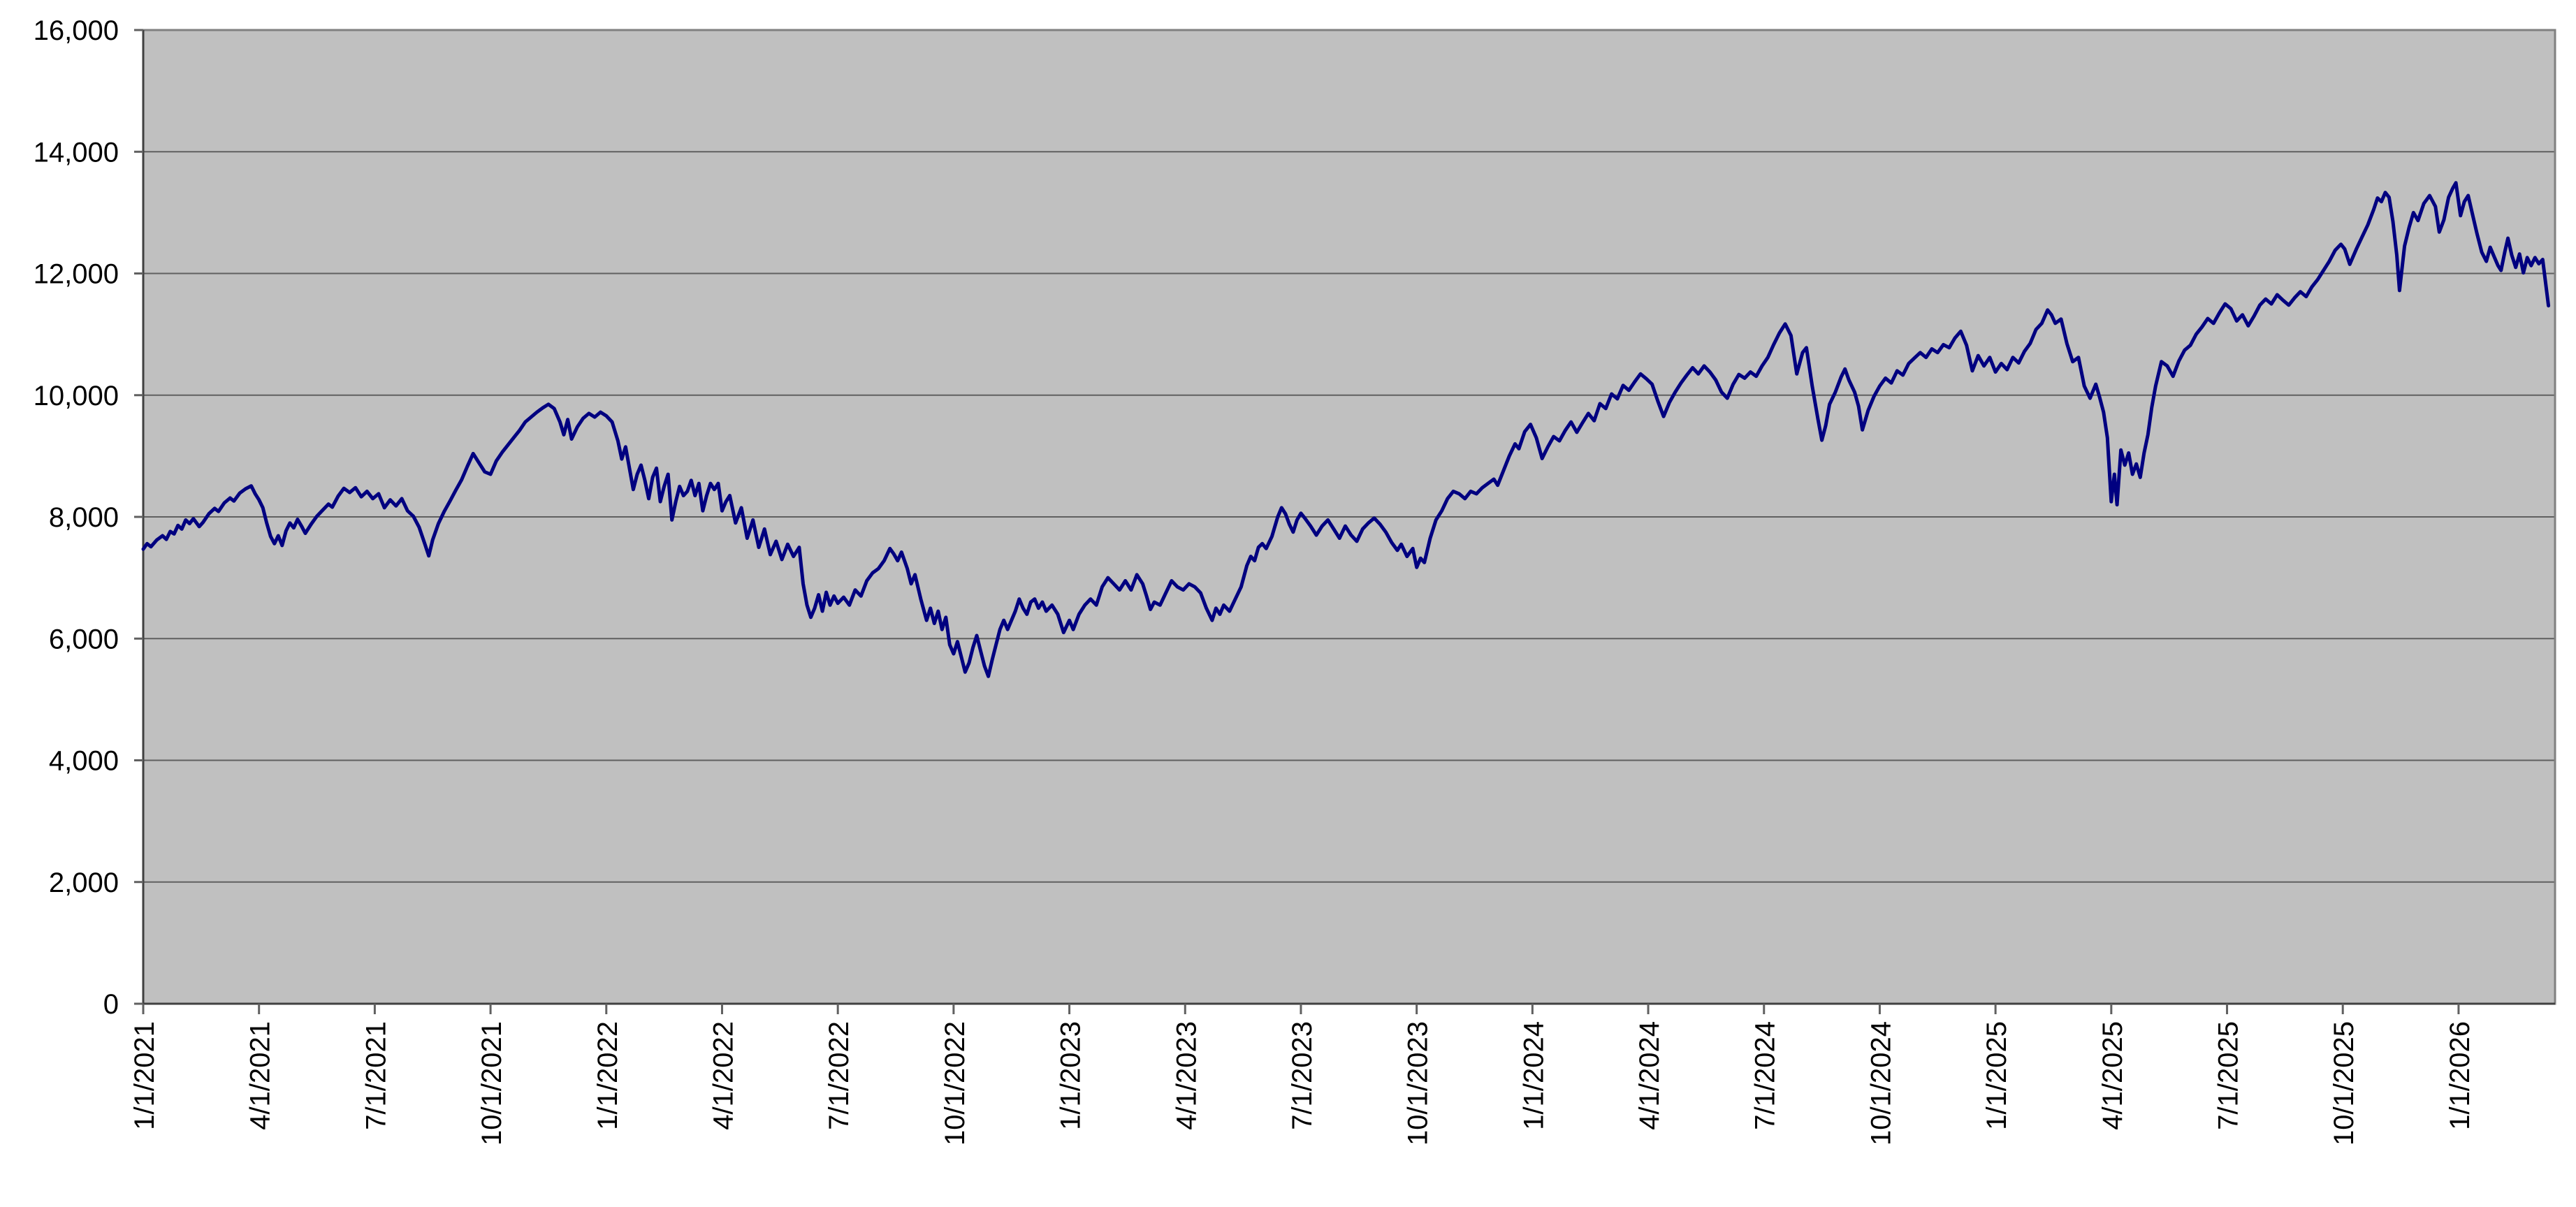 The image size is (2576, 1207). I want to click on x-axis-tick-label: 7/1/2022, so click(839, 1075).